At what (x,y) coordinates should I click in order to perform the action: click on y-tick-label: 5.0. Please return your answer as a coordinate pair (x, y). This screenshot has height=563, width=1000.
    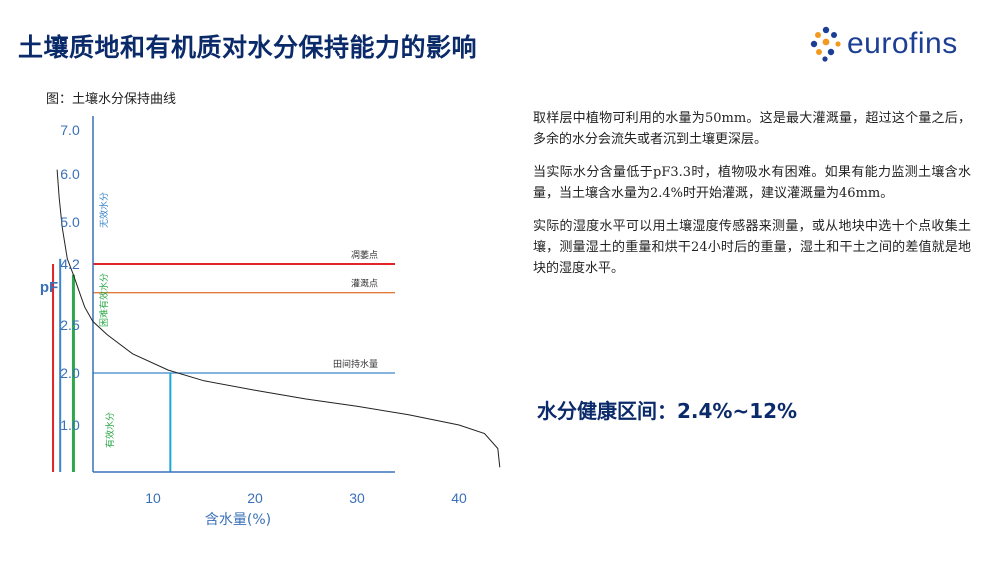
    Looking at the image, I should click on (70, 222).